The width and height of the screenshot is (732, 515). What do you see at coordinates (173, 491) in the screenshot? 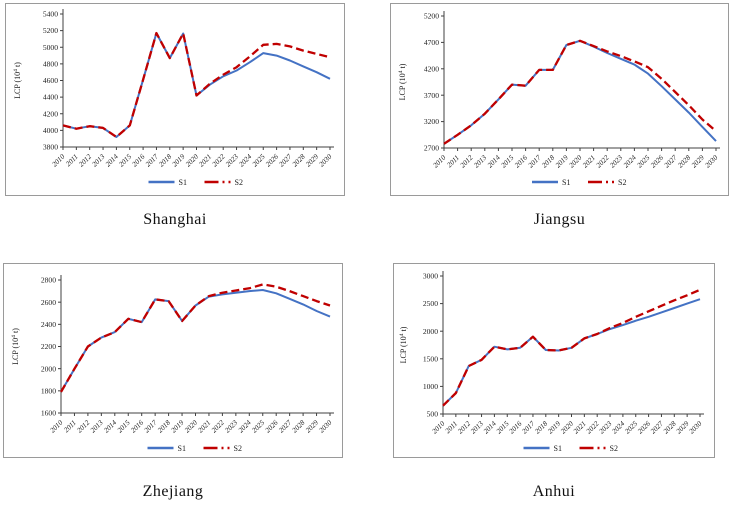
I see `chart-title-zhejiang: Zhejiang` at bounding box center [173, 491].